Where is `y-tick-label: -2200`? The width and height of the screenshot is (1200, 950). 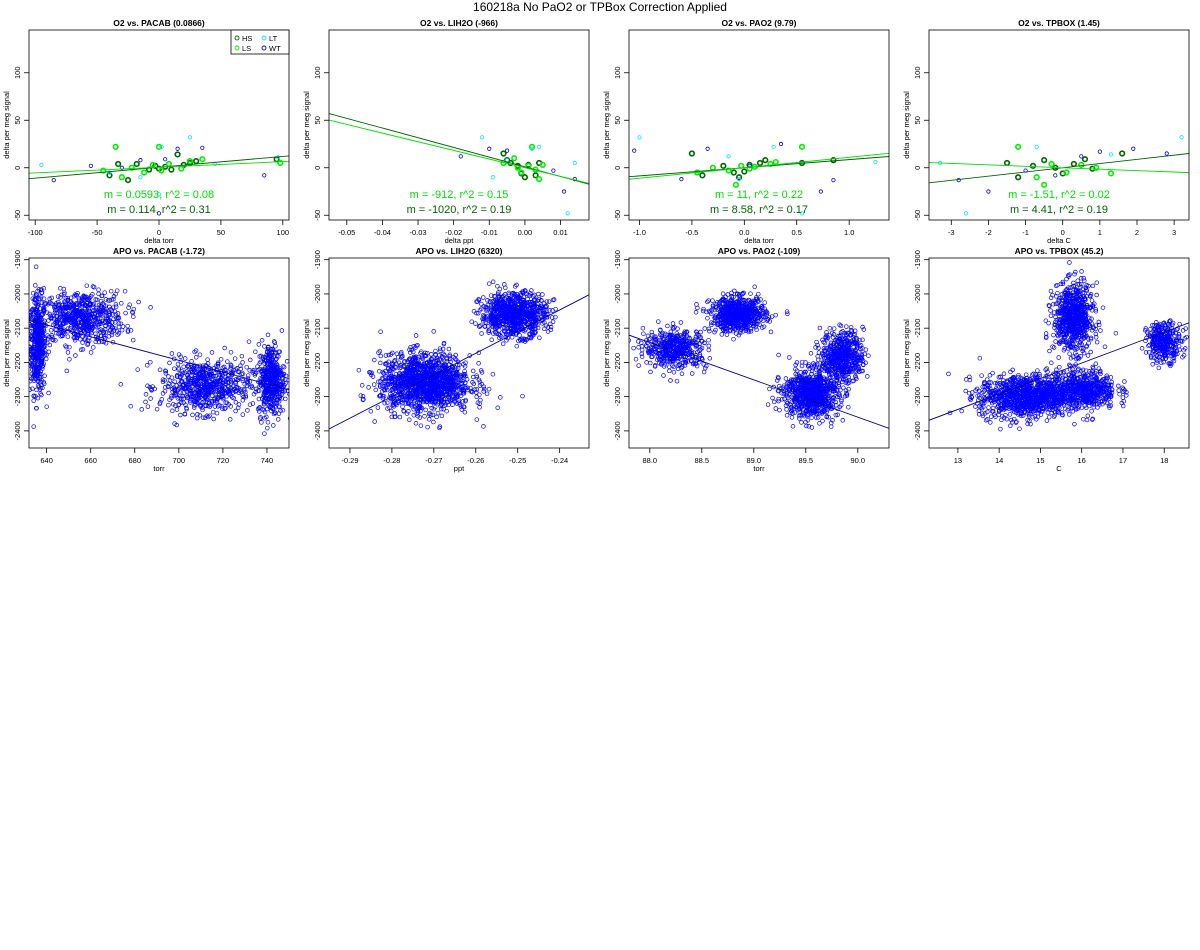
y-tick-label: -2200 is located at coordinates (17, 362).